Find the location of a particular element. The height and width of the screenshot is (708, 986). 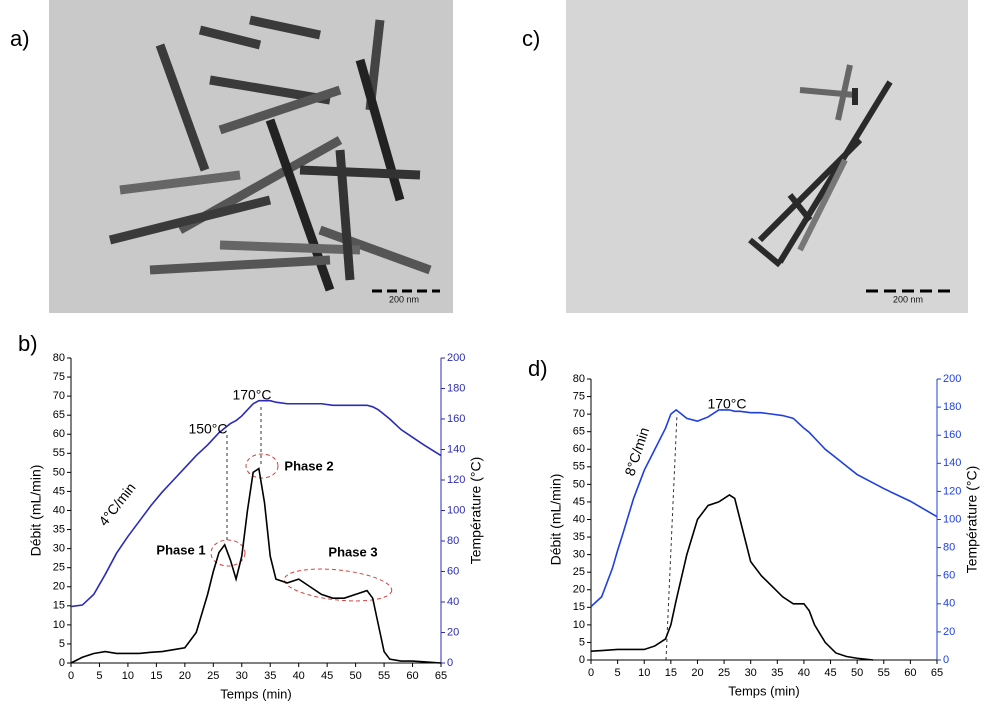

dashed-line is located at coordinates (671, 537).